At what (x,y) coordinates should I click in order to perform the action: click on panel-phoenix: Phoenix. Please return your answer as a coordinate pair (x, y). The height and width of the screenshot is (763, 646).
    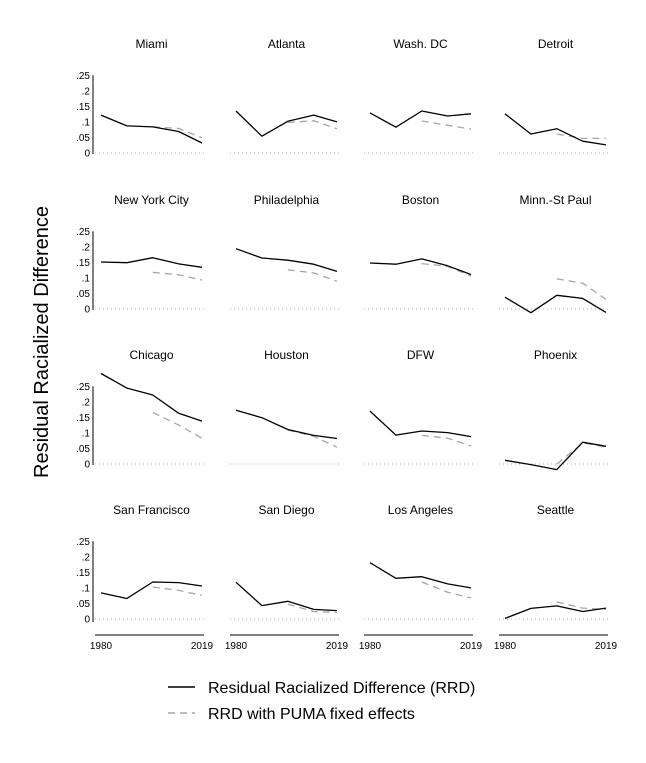
    Looking at the image, I should click on (553, 409).